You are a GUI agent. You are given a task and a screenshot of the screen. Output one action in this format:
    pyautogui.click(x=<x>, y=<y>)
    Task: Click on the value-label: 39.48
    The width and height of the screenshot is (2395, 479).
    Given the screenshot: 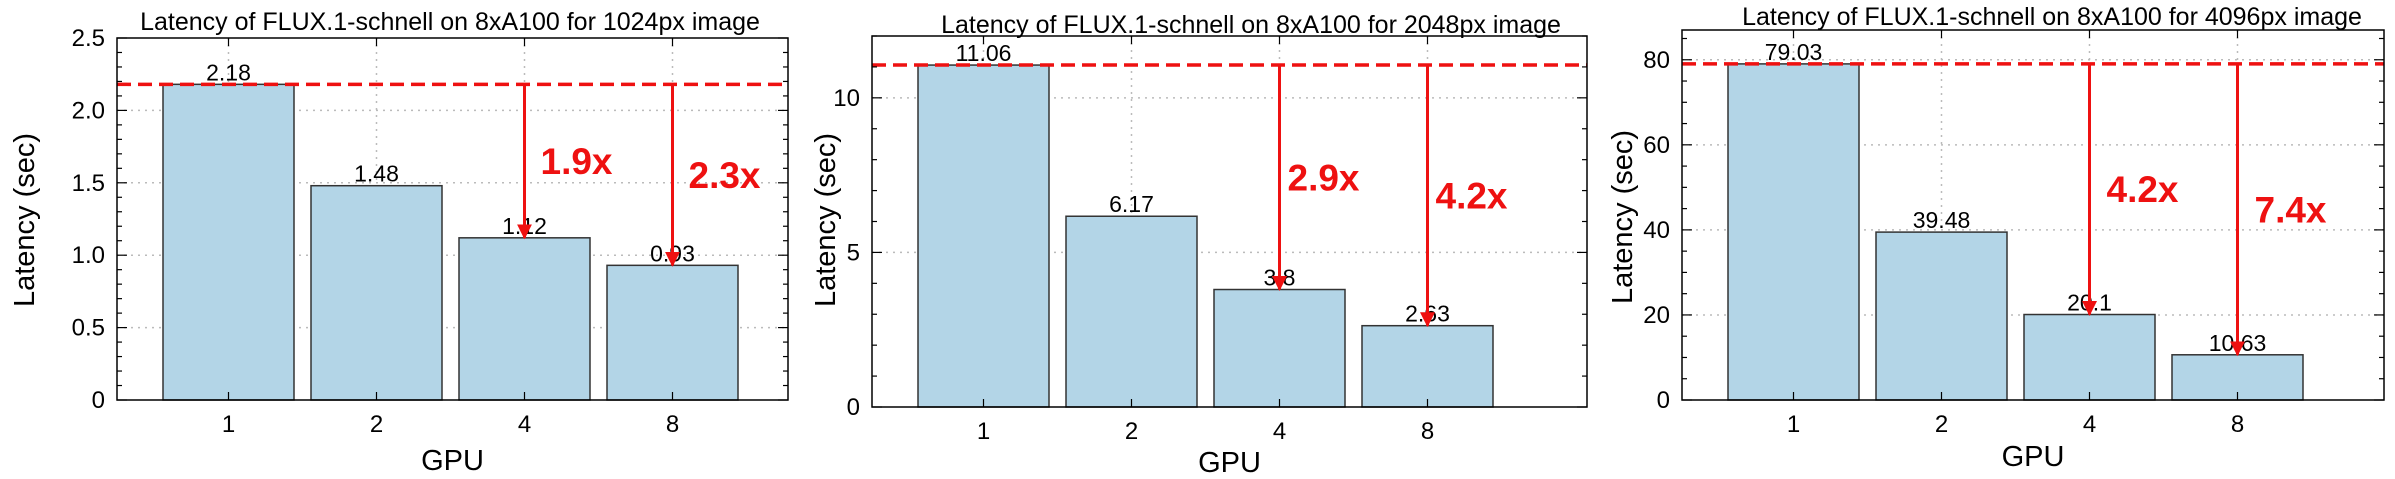 What is the action you would take?
    pyautogui.click(x=1942, y=220)
    